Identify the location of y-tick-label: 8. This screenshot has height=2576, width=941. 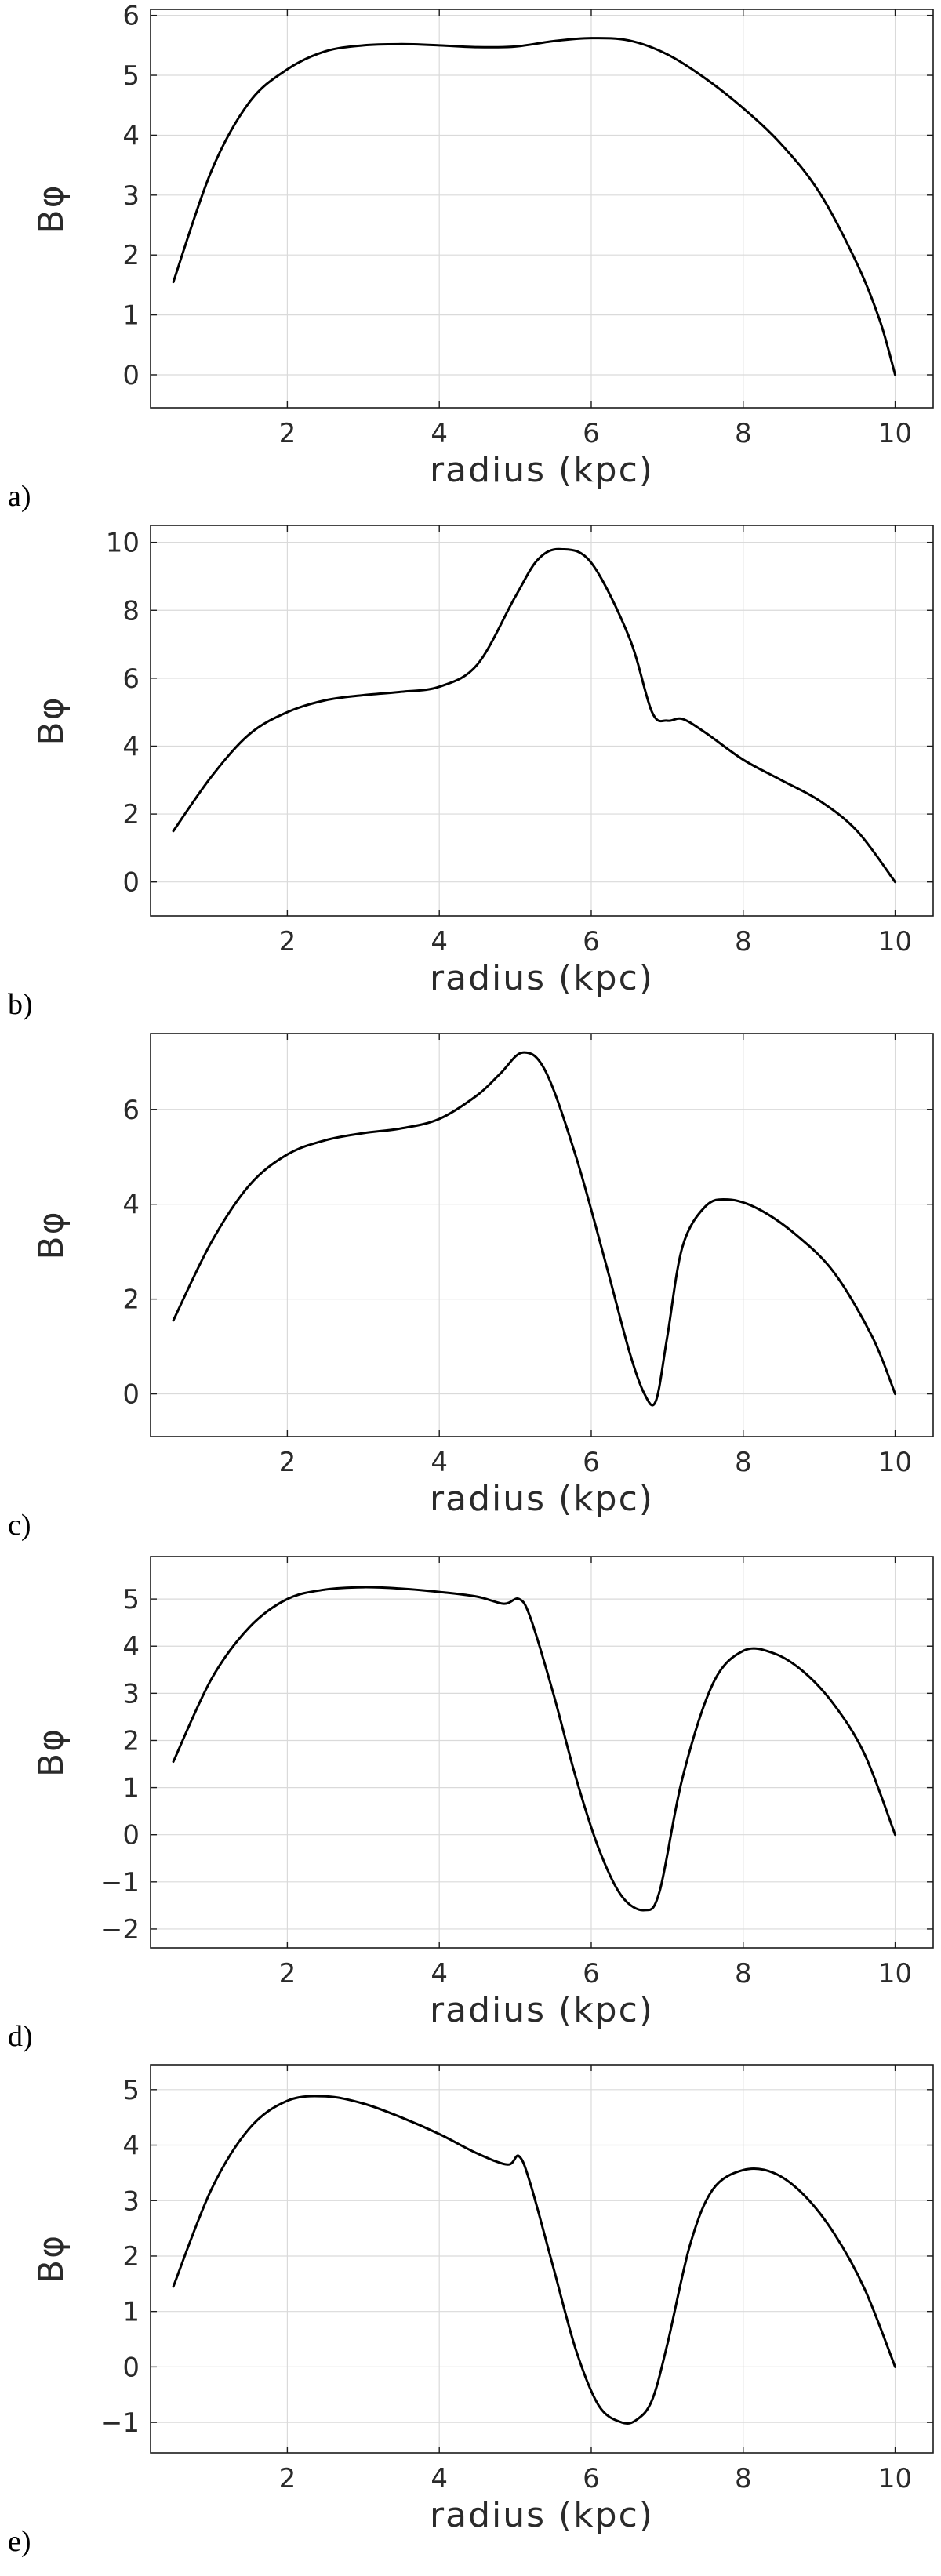
(131, 611).